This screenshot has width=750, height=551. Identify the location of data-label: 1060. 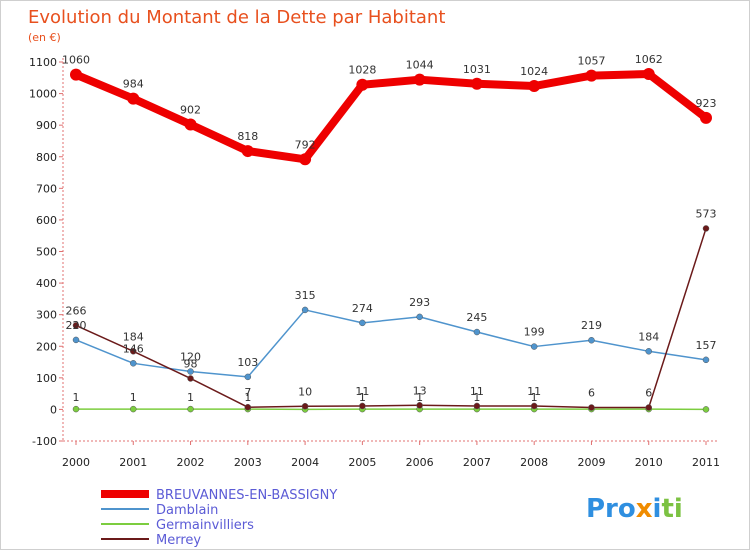
(76, 60).